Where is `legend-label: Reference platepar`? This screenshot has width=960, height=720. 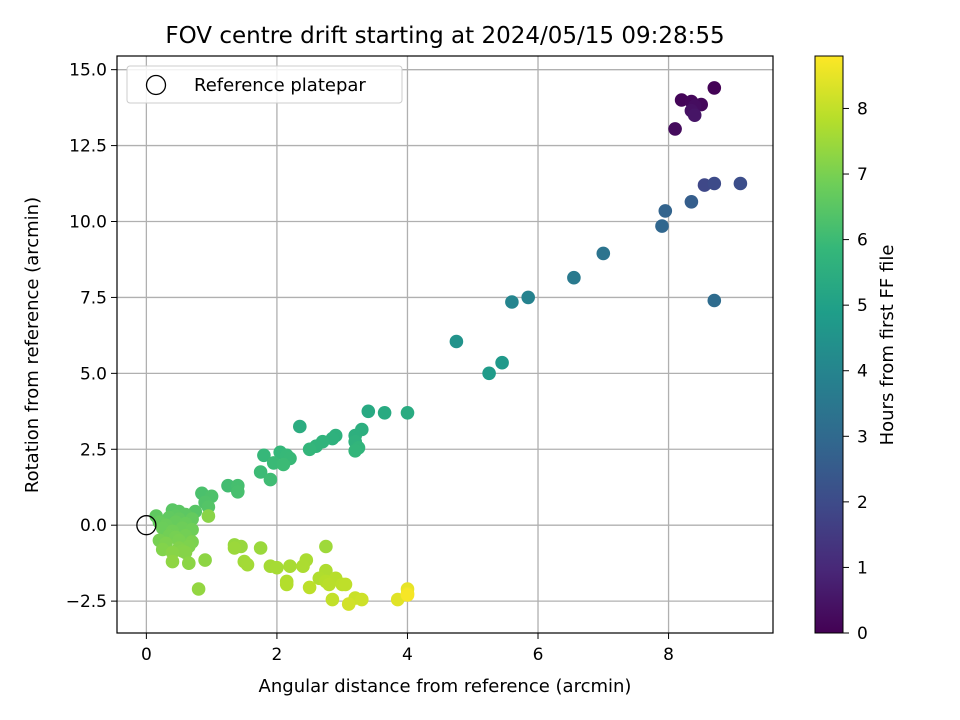 legend-label: Reference platepar is located at coordinates (280, 85).